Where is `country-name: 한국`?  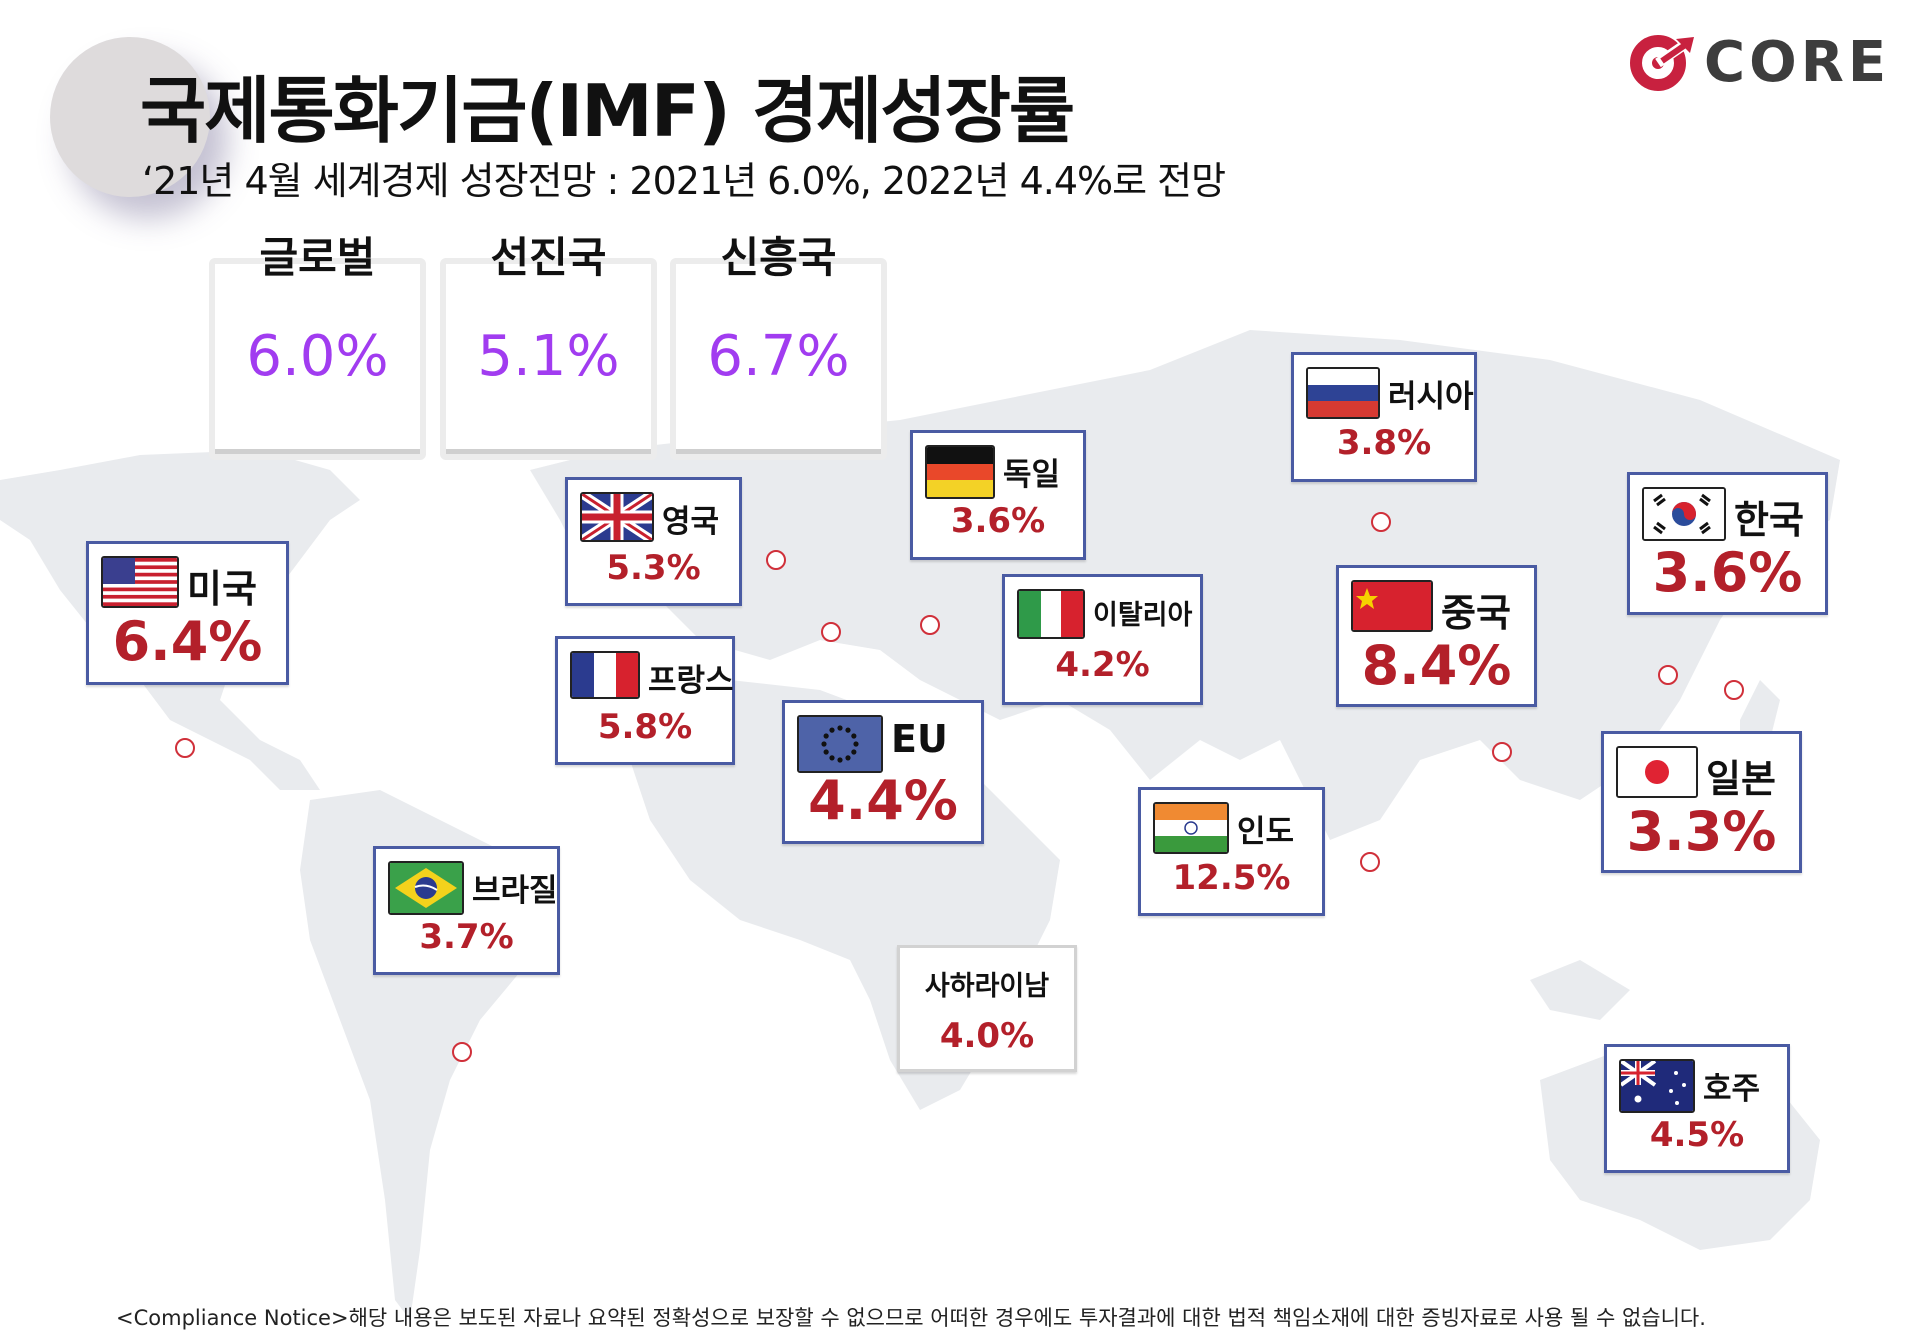
country-name: 한국 is located at coordinates (1769, 520).